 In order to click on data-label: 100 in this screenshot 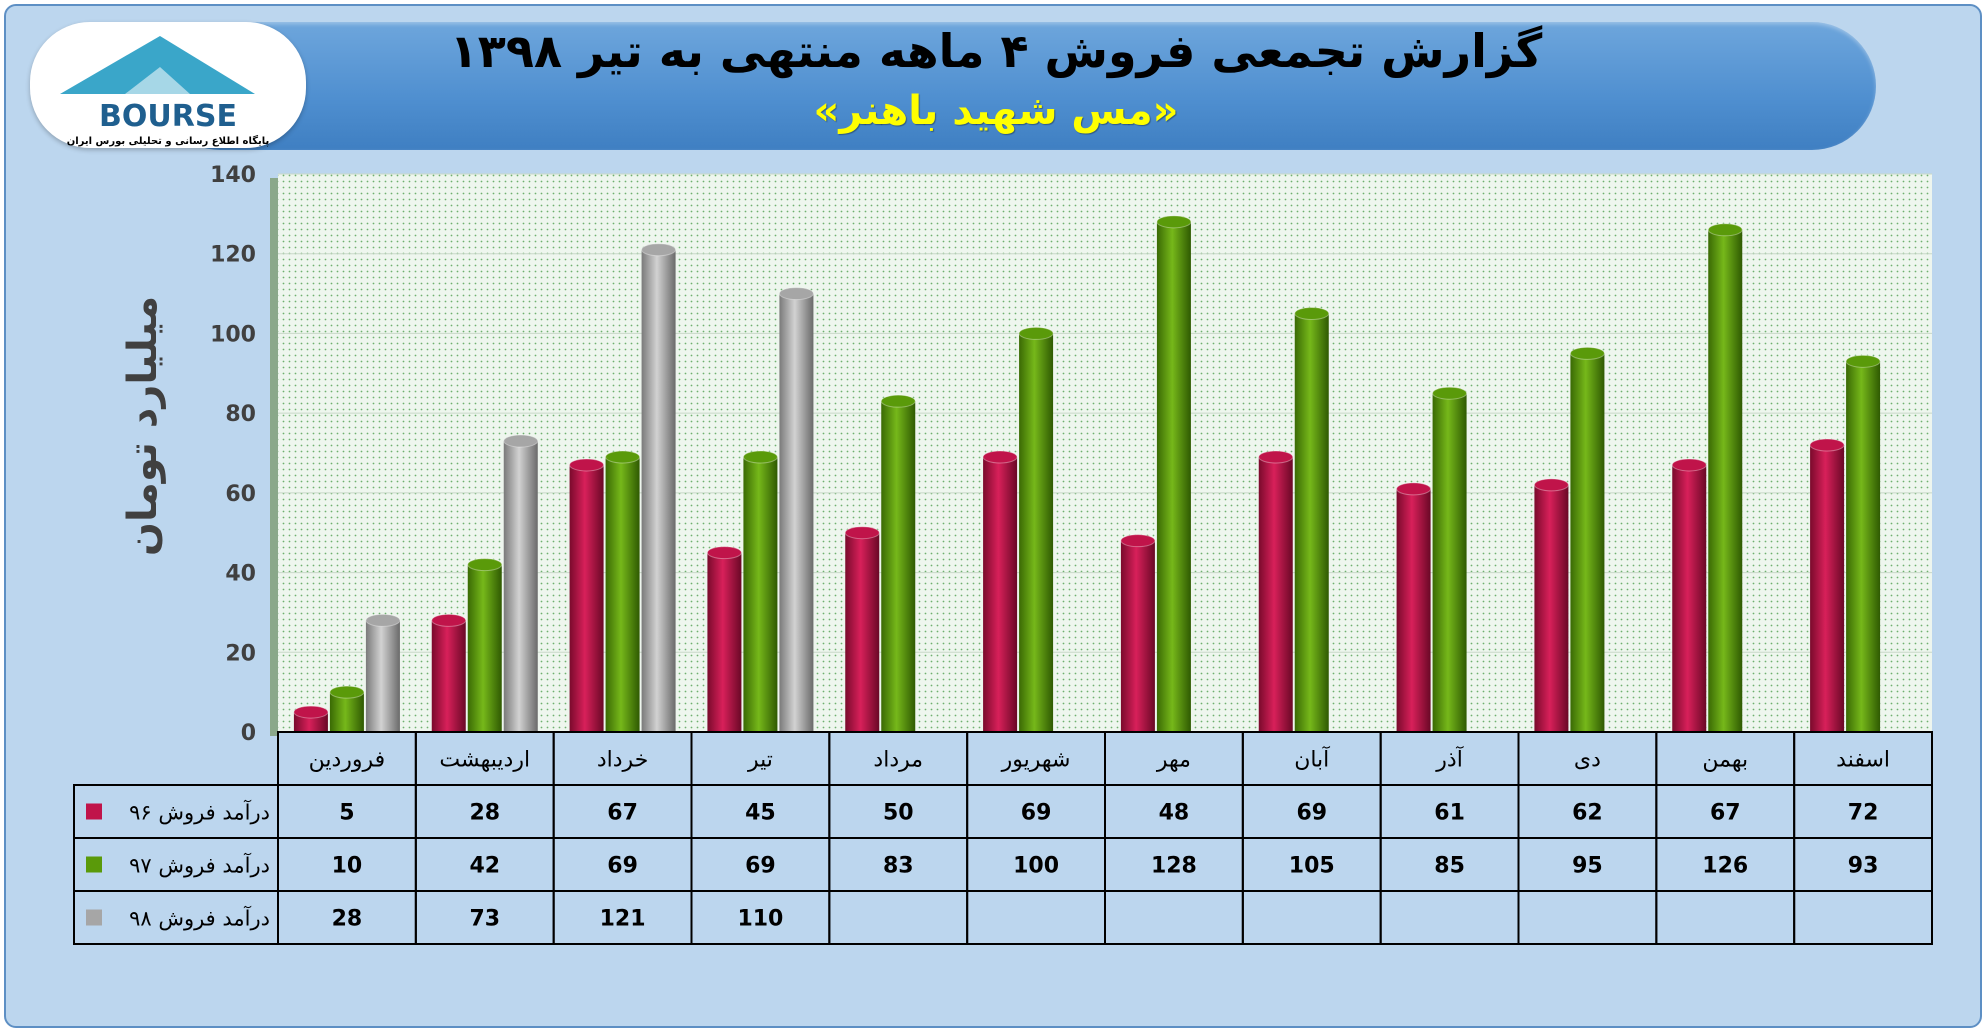, I will do `click(1036, 866)`.